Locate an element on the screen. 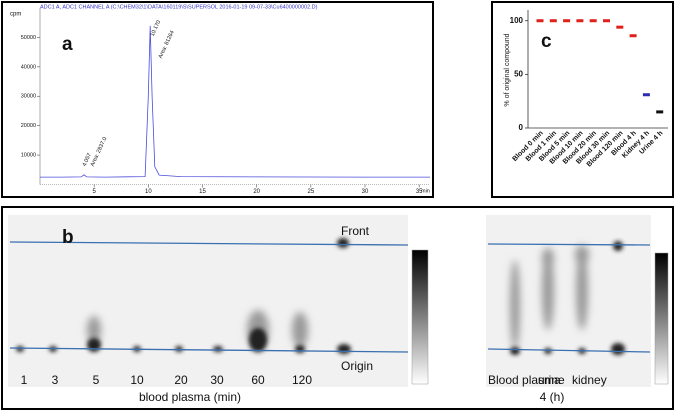 The width and height of the screenshot is (675, 411). lane-label: 5 is located at coordinates (96, 380).